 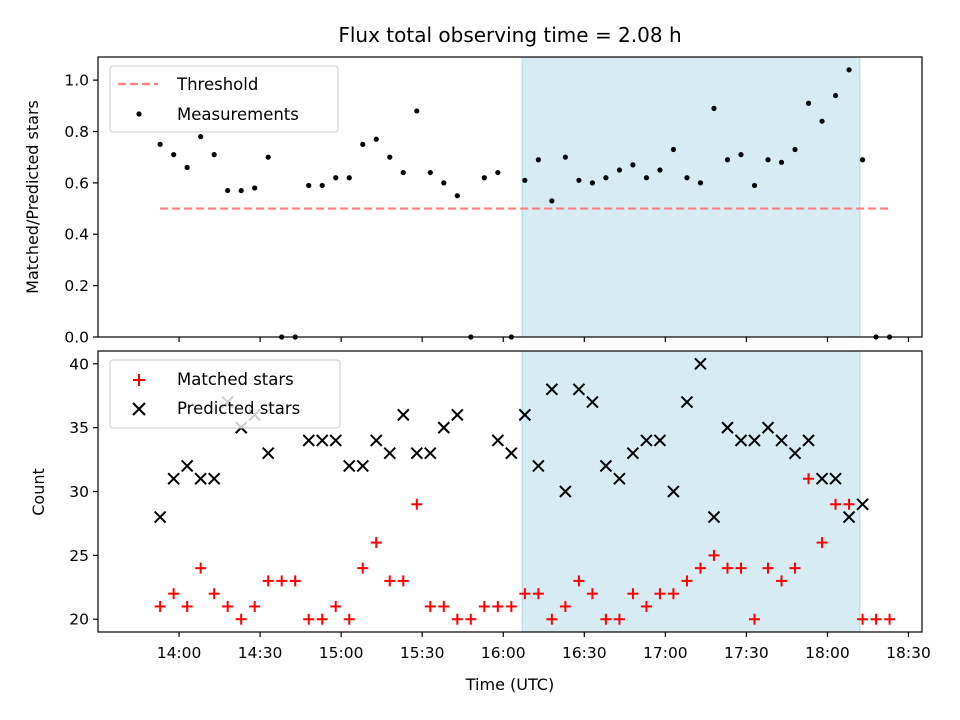 What do you see at coordinates (76, 132) in the screenshot?
I see `top-y-tick-label: 0.8` at bounding box center [76, 132].